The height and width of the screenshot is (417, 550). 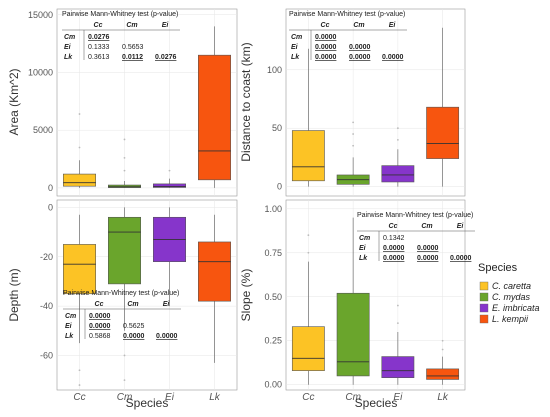 What do you see at coordinates (133, 47) in the screenshot?
I see `pvalue-cell: 0.5653` at bounding box center [133, 47].